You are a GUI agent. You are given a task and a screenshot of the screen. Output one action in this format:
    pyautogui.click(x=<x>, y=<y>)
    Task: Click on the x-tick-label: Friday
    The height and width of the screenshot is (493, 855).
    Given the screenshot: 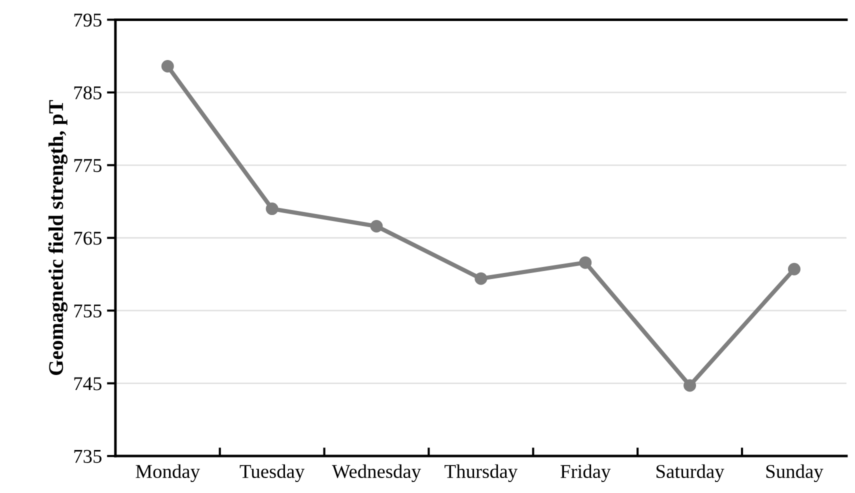 What is the action you would take?
    pyautogui.click(x=585, y=473)
    